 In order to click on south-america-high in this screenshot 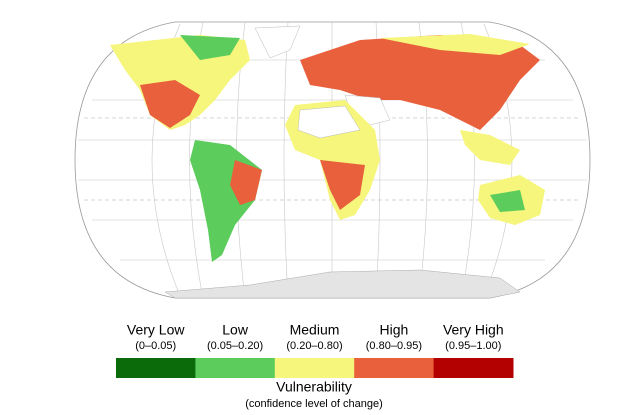, I will do `click(246, 182)`.